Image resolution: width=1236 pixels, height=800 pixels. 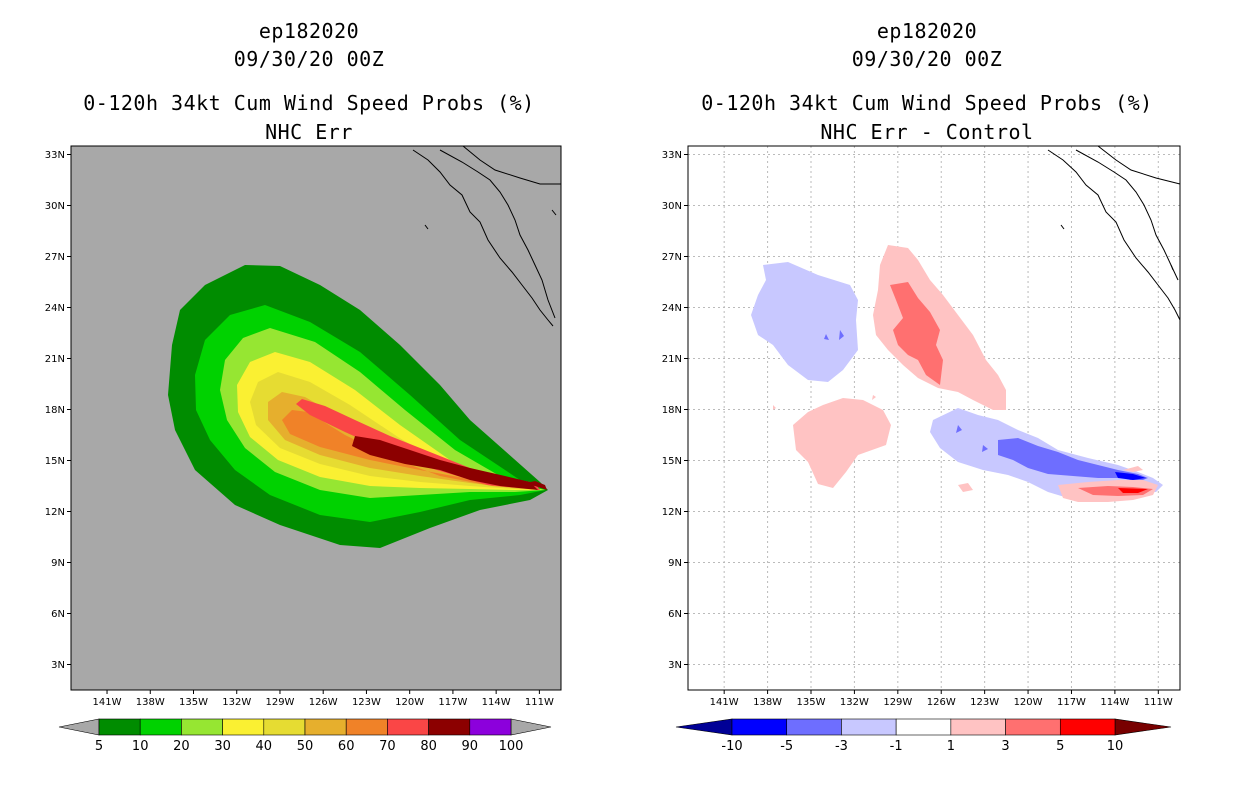 What do you see at coordinates (916, 333) in the screenshot?
I see `diff-blob-pos-north-core` at bounding box center [916, 333].